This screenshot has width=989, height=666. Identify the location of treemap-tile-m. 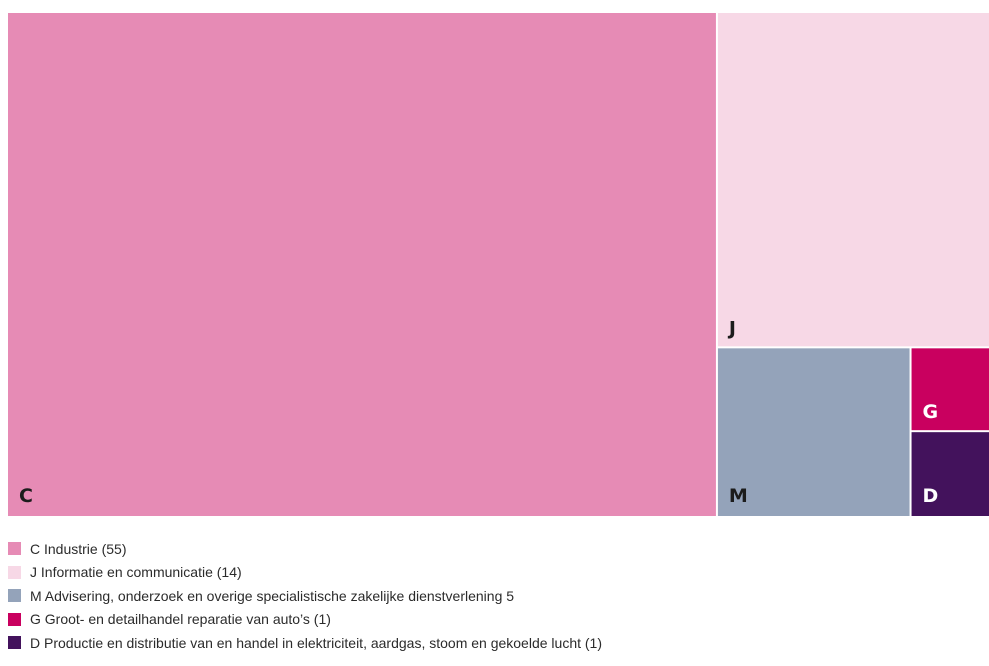
(813, 432).